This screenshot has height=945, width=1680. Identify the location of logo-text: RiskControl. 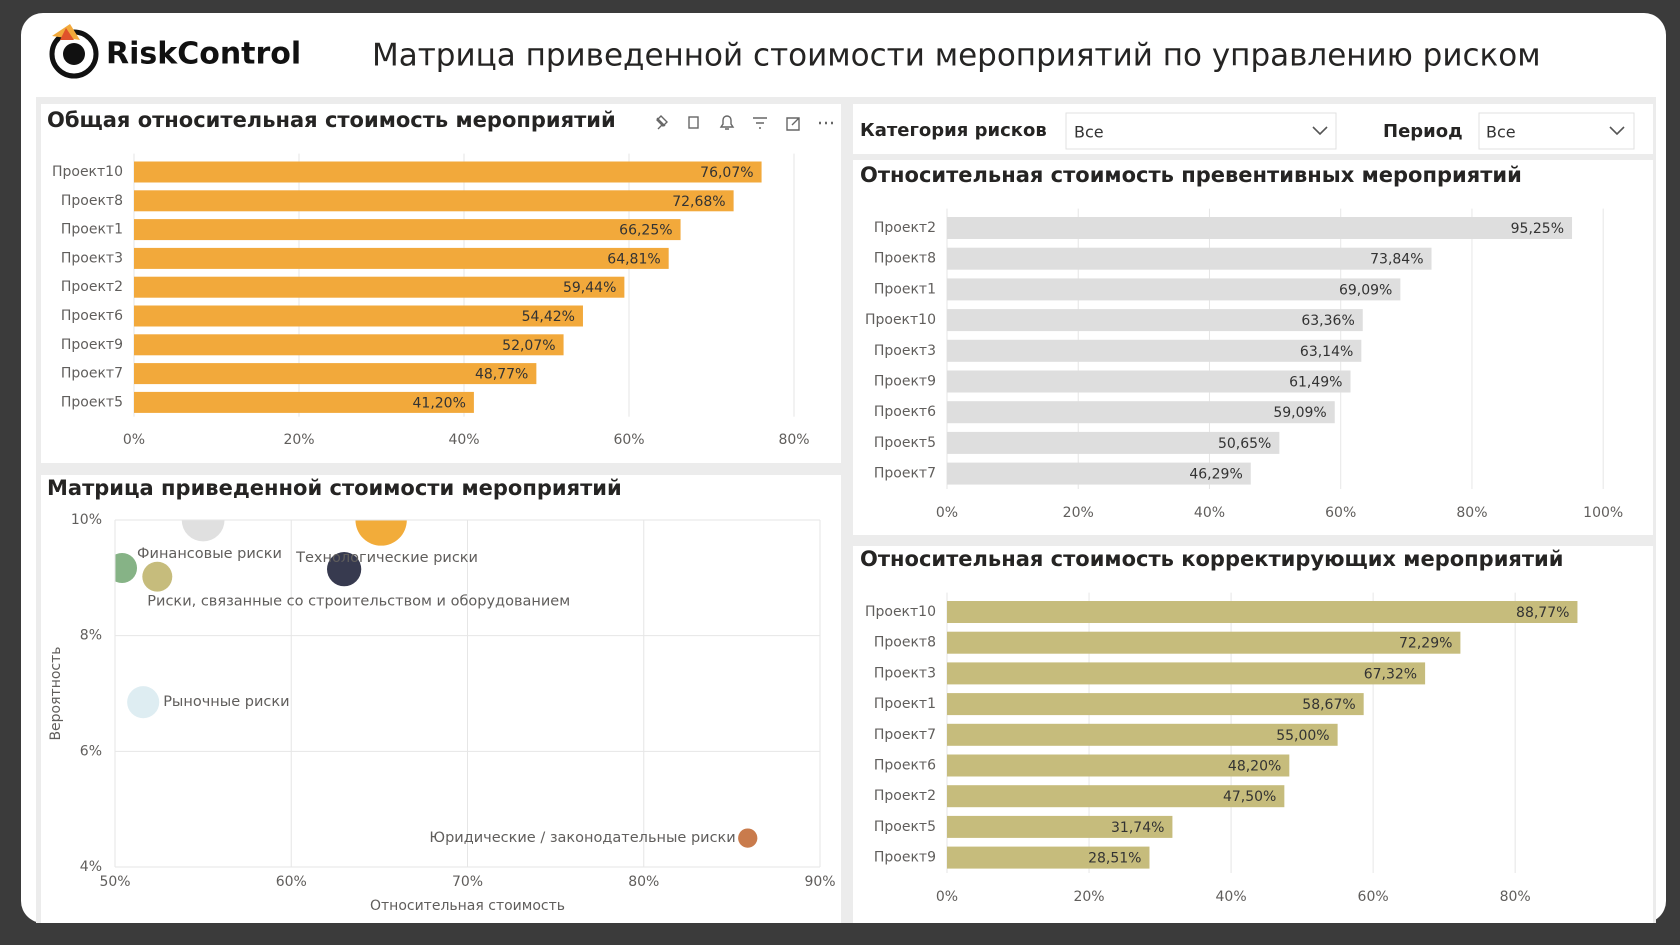
(203, 54).